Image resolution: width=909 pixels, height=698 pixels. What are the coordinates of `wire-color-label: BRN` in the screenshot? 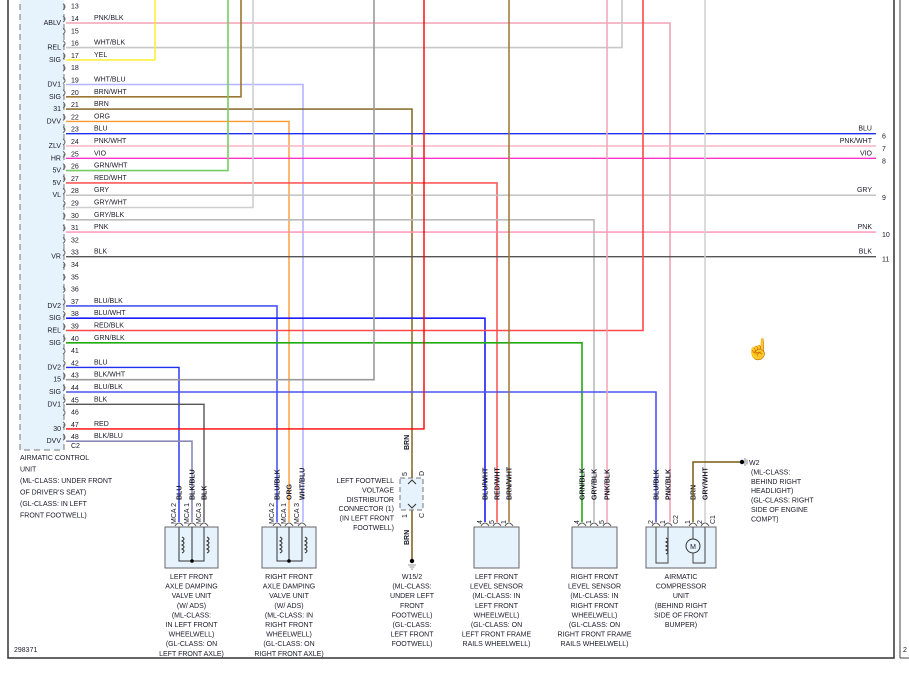 It's located at (407, 442).